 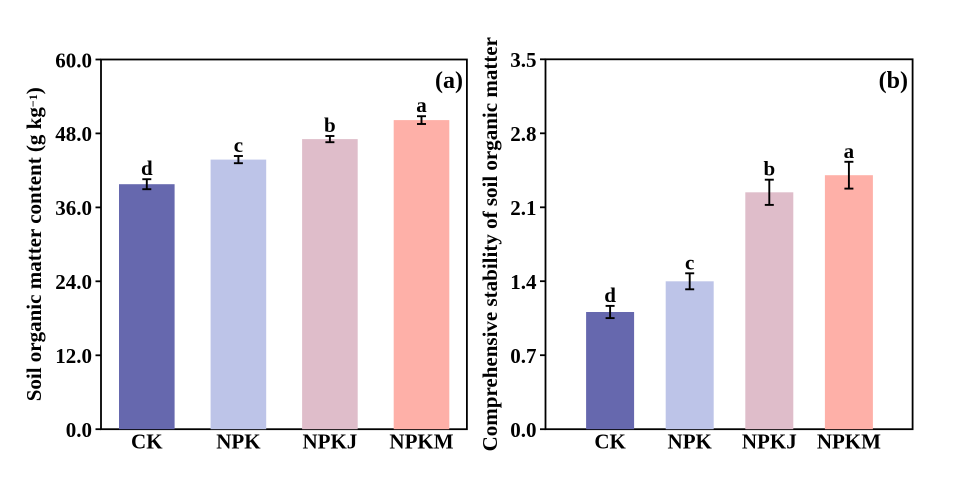 What do you see at coordinates (73, 134) in the screenshot?
I see `svg-text: 48.0` at bounding box center [73, 134].